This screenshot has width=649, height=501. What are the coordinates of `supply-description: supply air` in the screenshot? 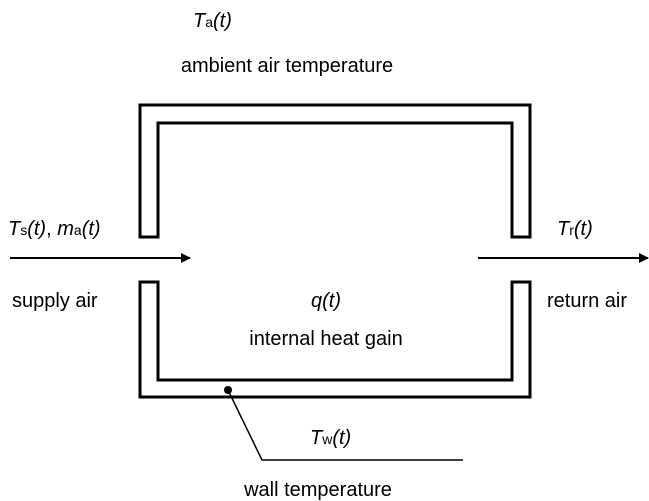 It's located at (55, 301).